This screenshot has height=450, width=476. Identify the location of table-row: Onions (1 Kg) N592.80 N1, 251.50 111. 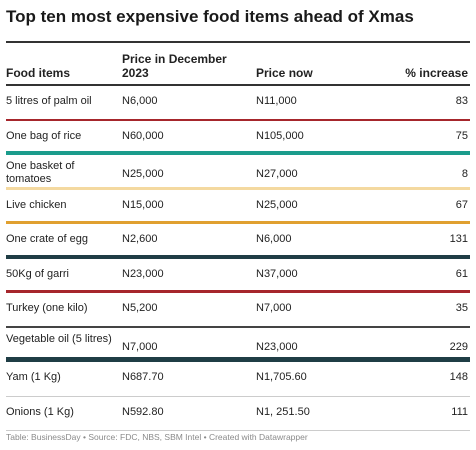
(238, 414).